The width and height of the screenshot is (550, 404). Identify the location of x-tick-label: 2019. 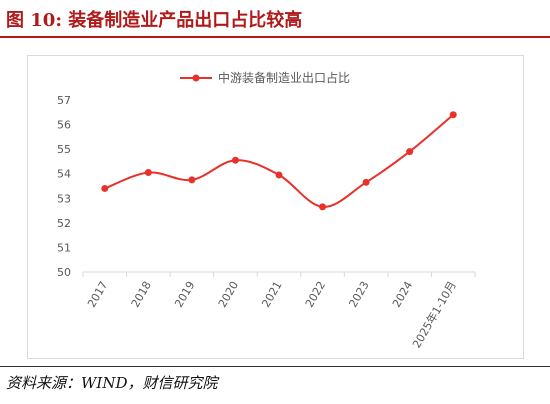
(184, 294).